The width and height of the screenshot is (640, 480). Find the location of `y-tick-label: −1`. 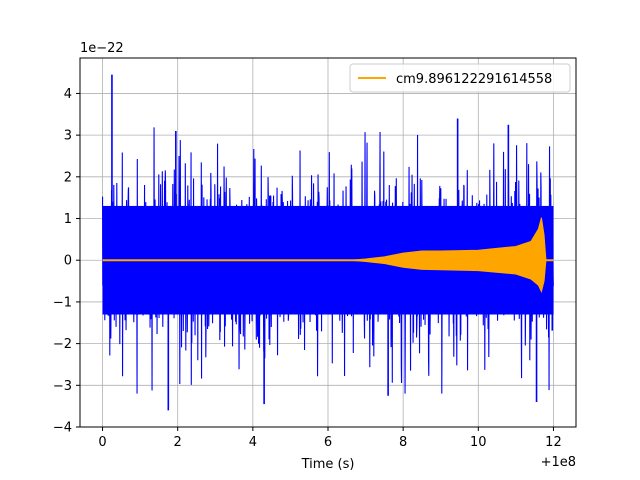

y-tick-label: −1 is located at coordinates (62, 302).